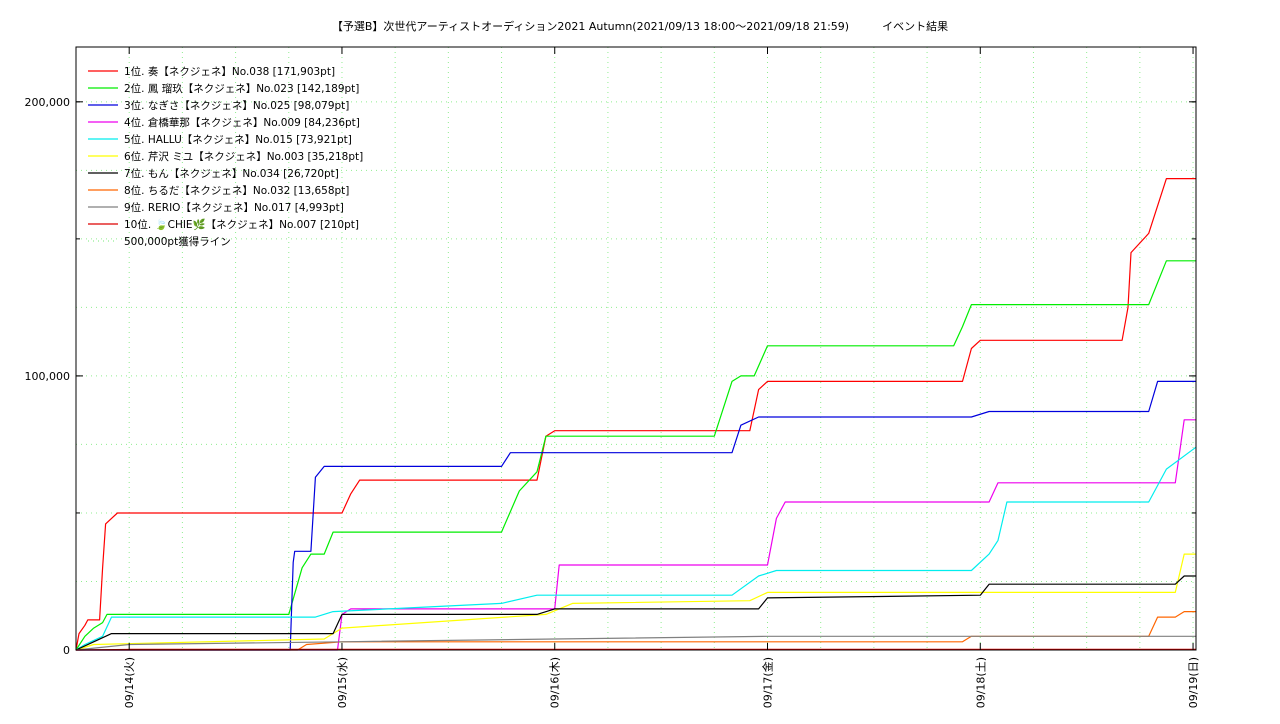 The image size is (1280, 724). What do you see at coordinates (234, 207) in the screenshot?
I see `legend-label: 9位. RERIO【ネクジェネ】No.017 [4,993pt]` at bounding box center [234, 207].